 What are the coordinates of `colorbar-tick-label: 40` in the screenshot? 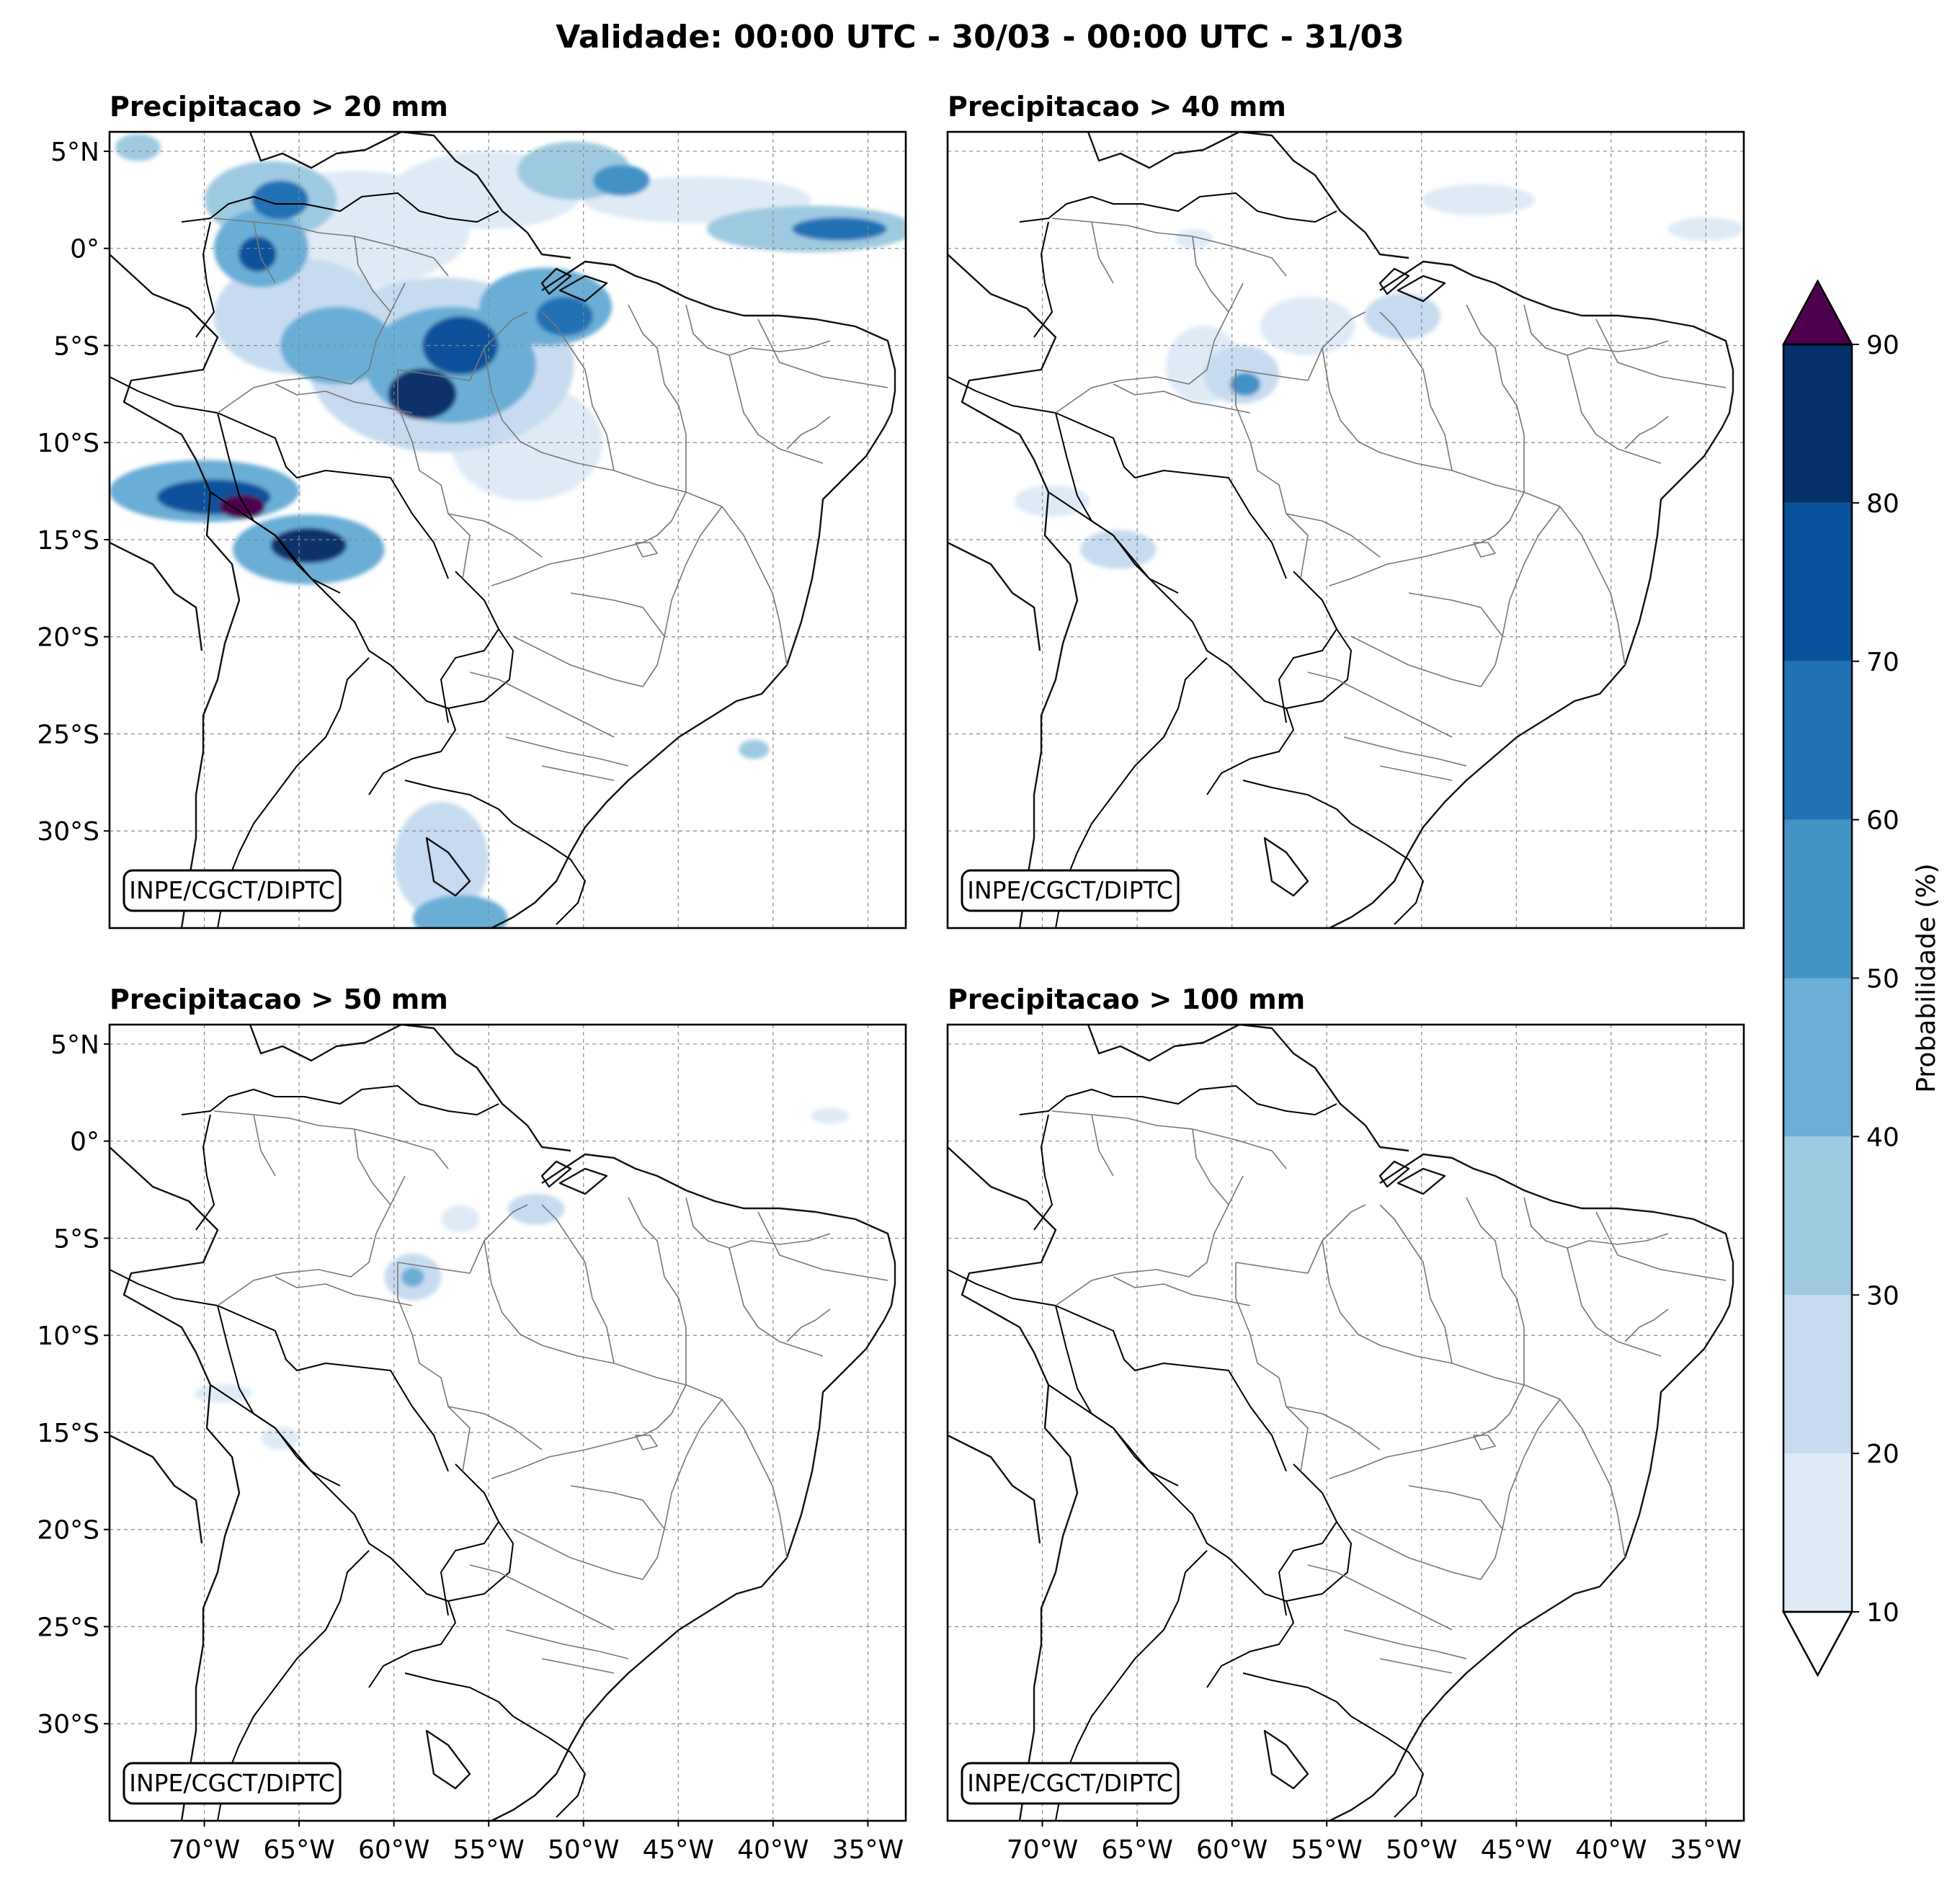 It's located at (1882, 1137).